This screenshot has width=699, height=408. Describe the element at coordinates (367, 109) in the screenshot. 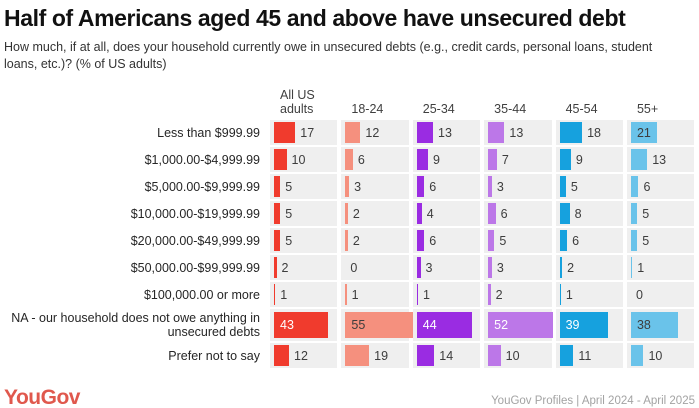

I see `column-header: 18-24` at that location.